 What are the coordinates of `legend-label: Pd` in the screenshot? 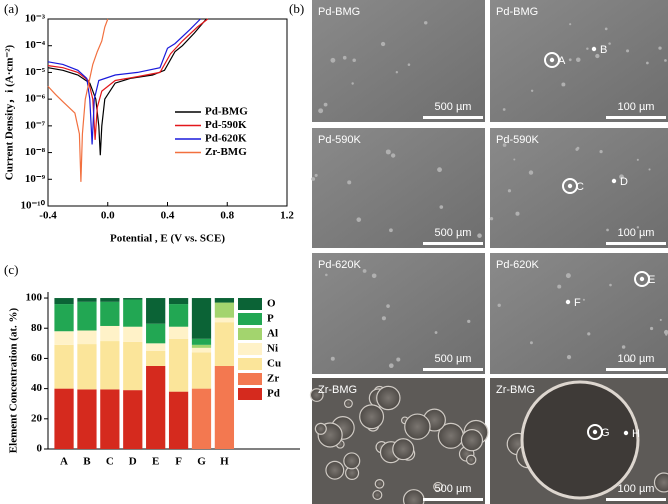 It's located at (273, 394).